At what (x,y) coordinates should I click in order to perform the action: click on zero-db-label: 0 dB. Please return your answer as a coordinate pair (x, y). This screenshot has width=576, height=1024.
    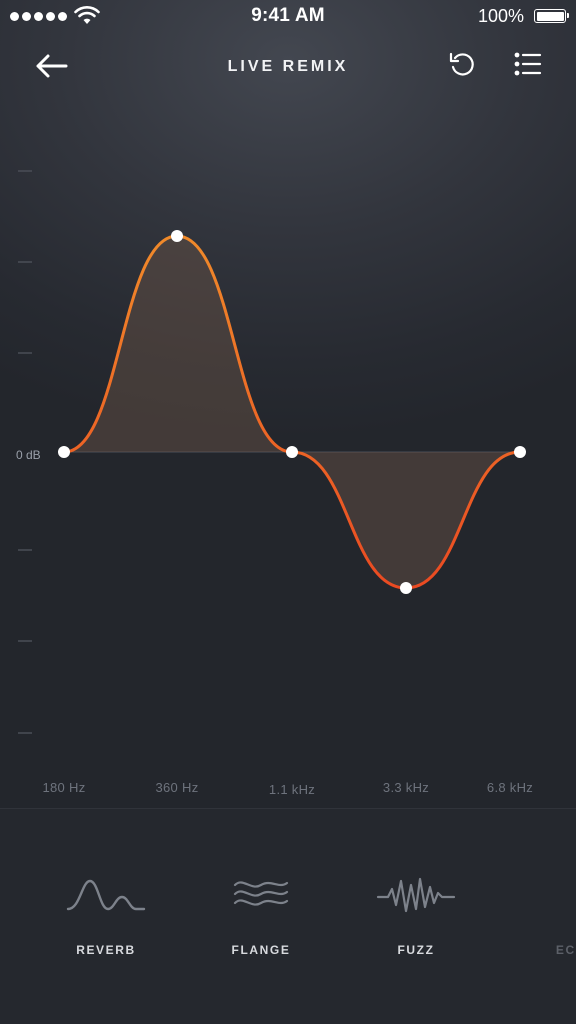
    Looking at the image, I should click on (28, 455).